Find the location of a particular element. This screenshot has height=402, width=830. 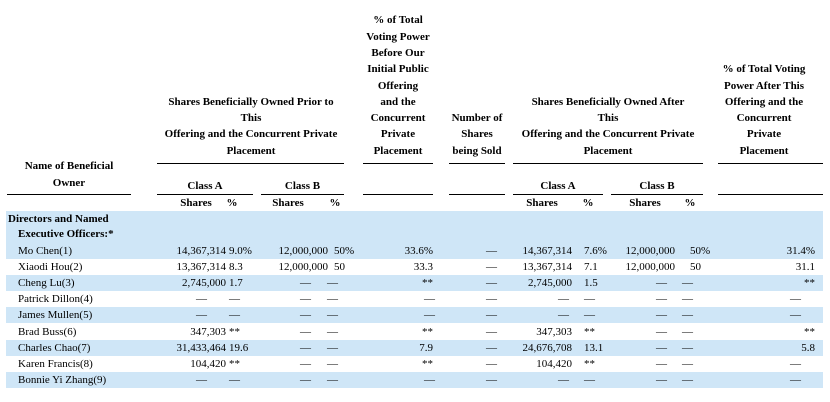

rule-class-a-after is located at coordinates (558, 194).